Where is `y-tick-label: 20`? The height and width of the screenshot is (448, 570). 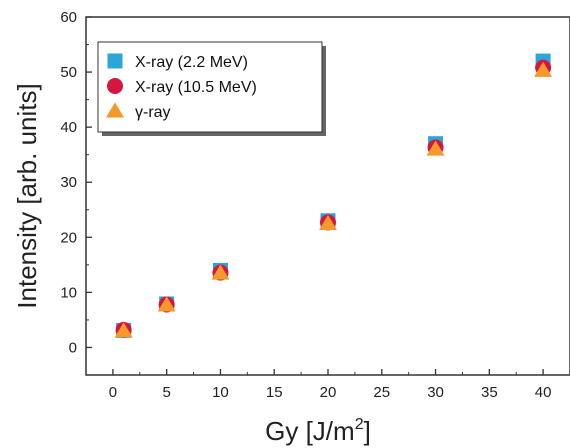
y-tick-label: 20 is located at coordinates (68, 237).